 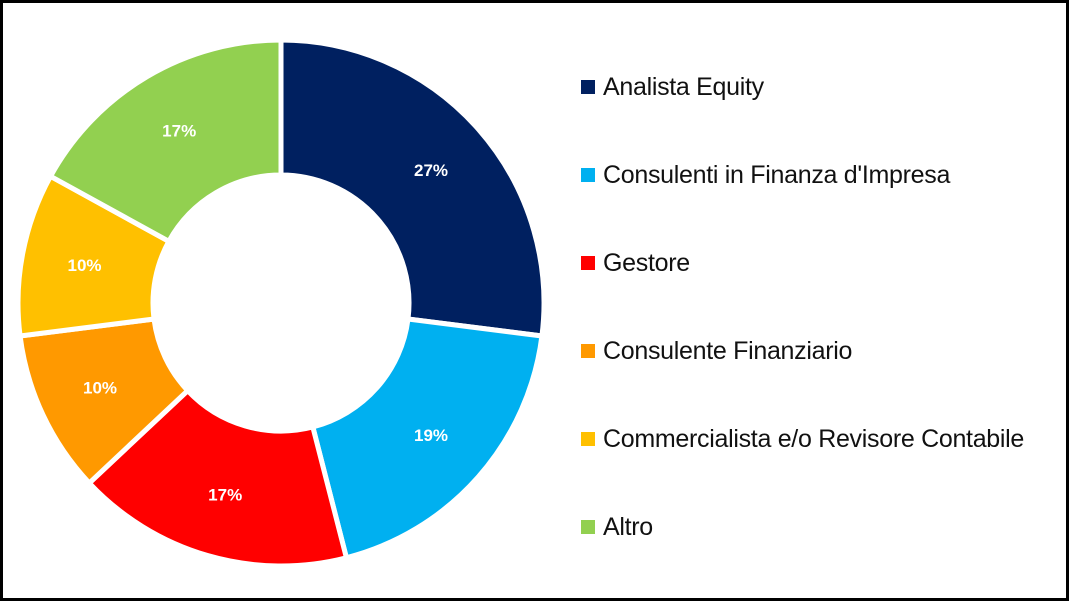 I want to click on slice-value-label: 27%, so click(x=431, y=170).